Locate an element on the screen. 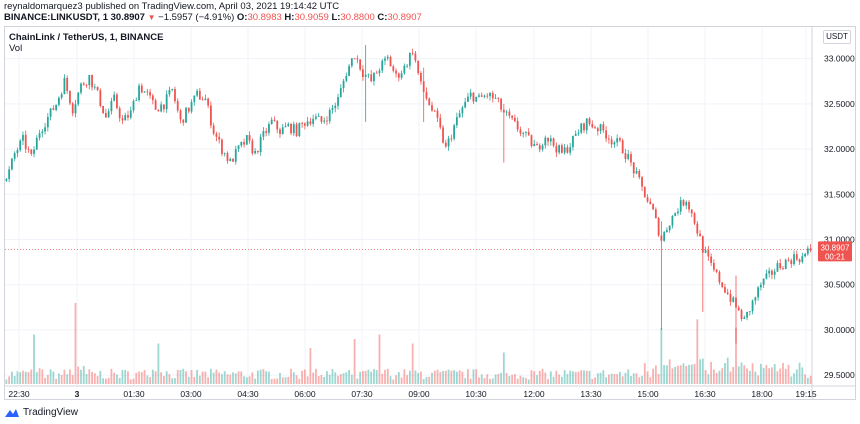 Image resolution: width=860 pixels, height=424 pixels. countdown-badge-value: 00:21 is located at coordinates (835, 256).